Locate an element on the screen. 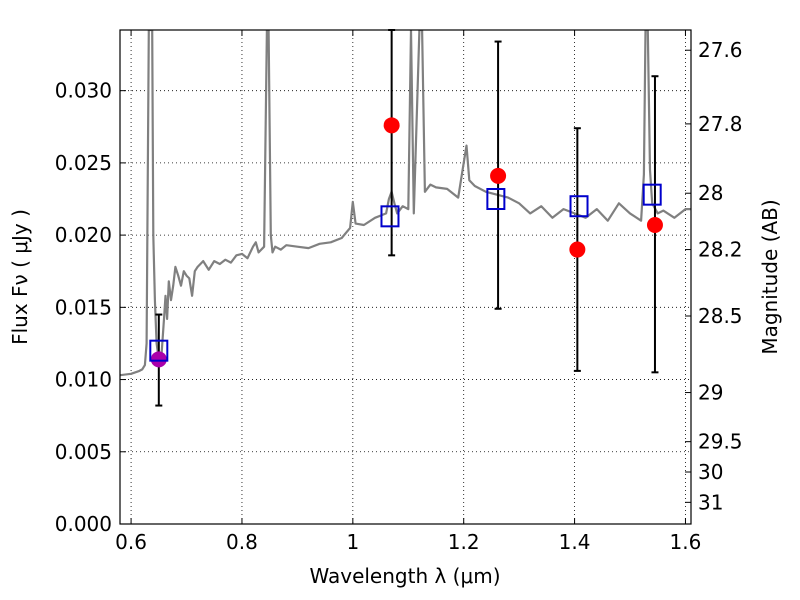 This screenshot has width=800, height=600. right-tick-label: 29.5 is located at coordinates (720, 442).